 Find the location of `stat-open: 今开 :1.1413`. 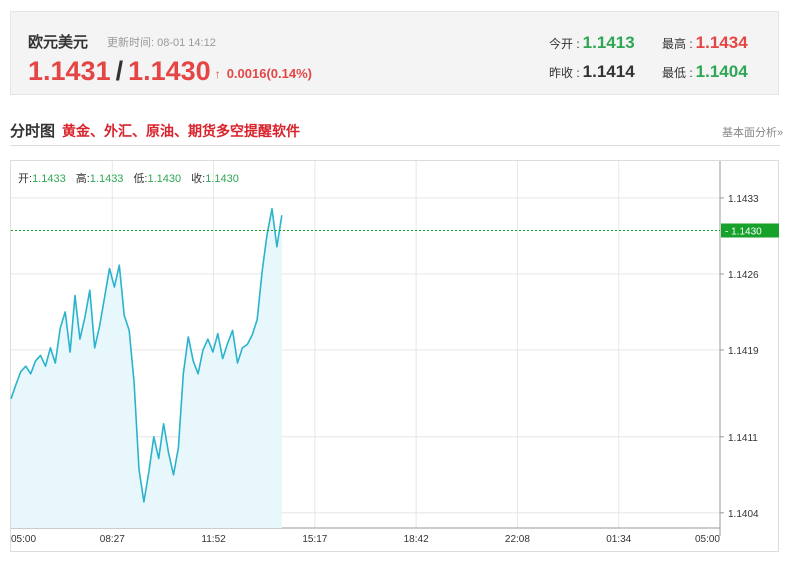

stat-open: 今开 :1.1413 is located at coordinates (592, 43).